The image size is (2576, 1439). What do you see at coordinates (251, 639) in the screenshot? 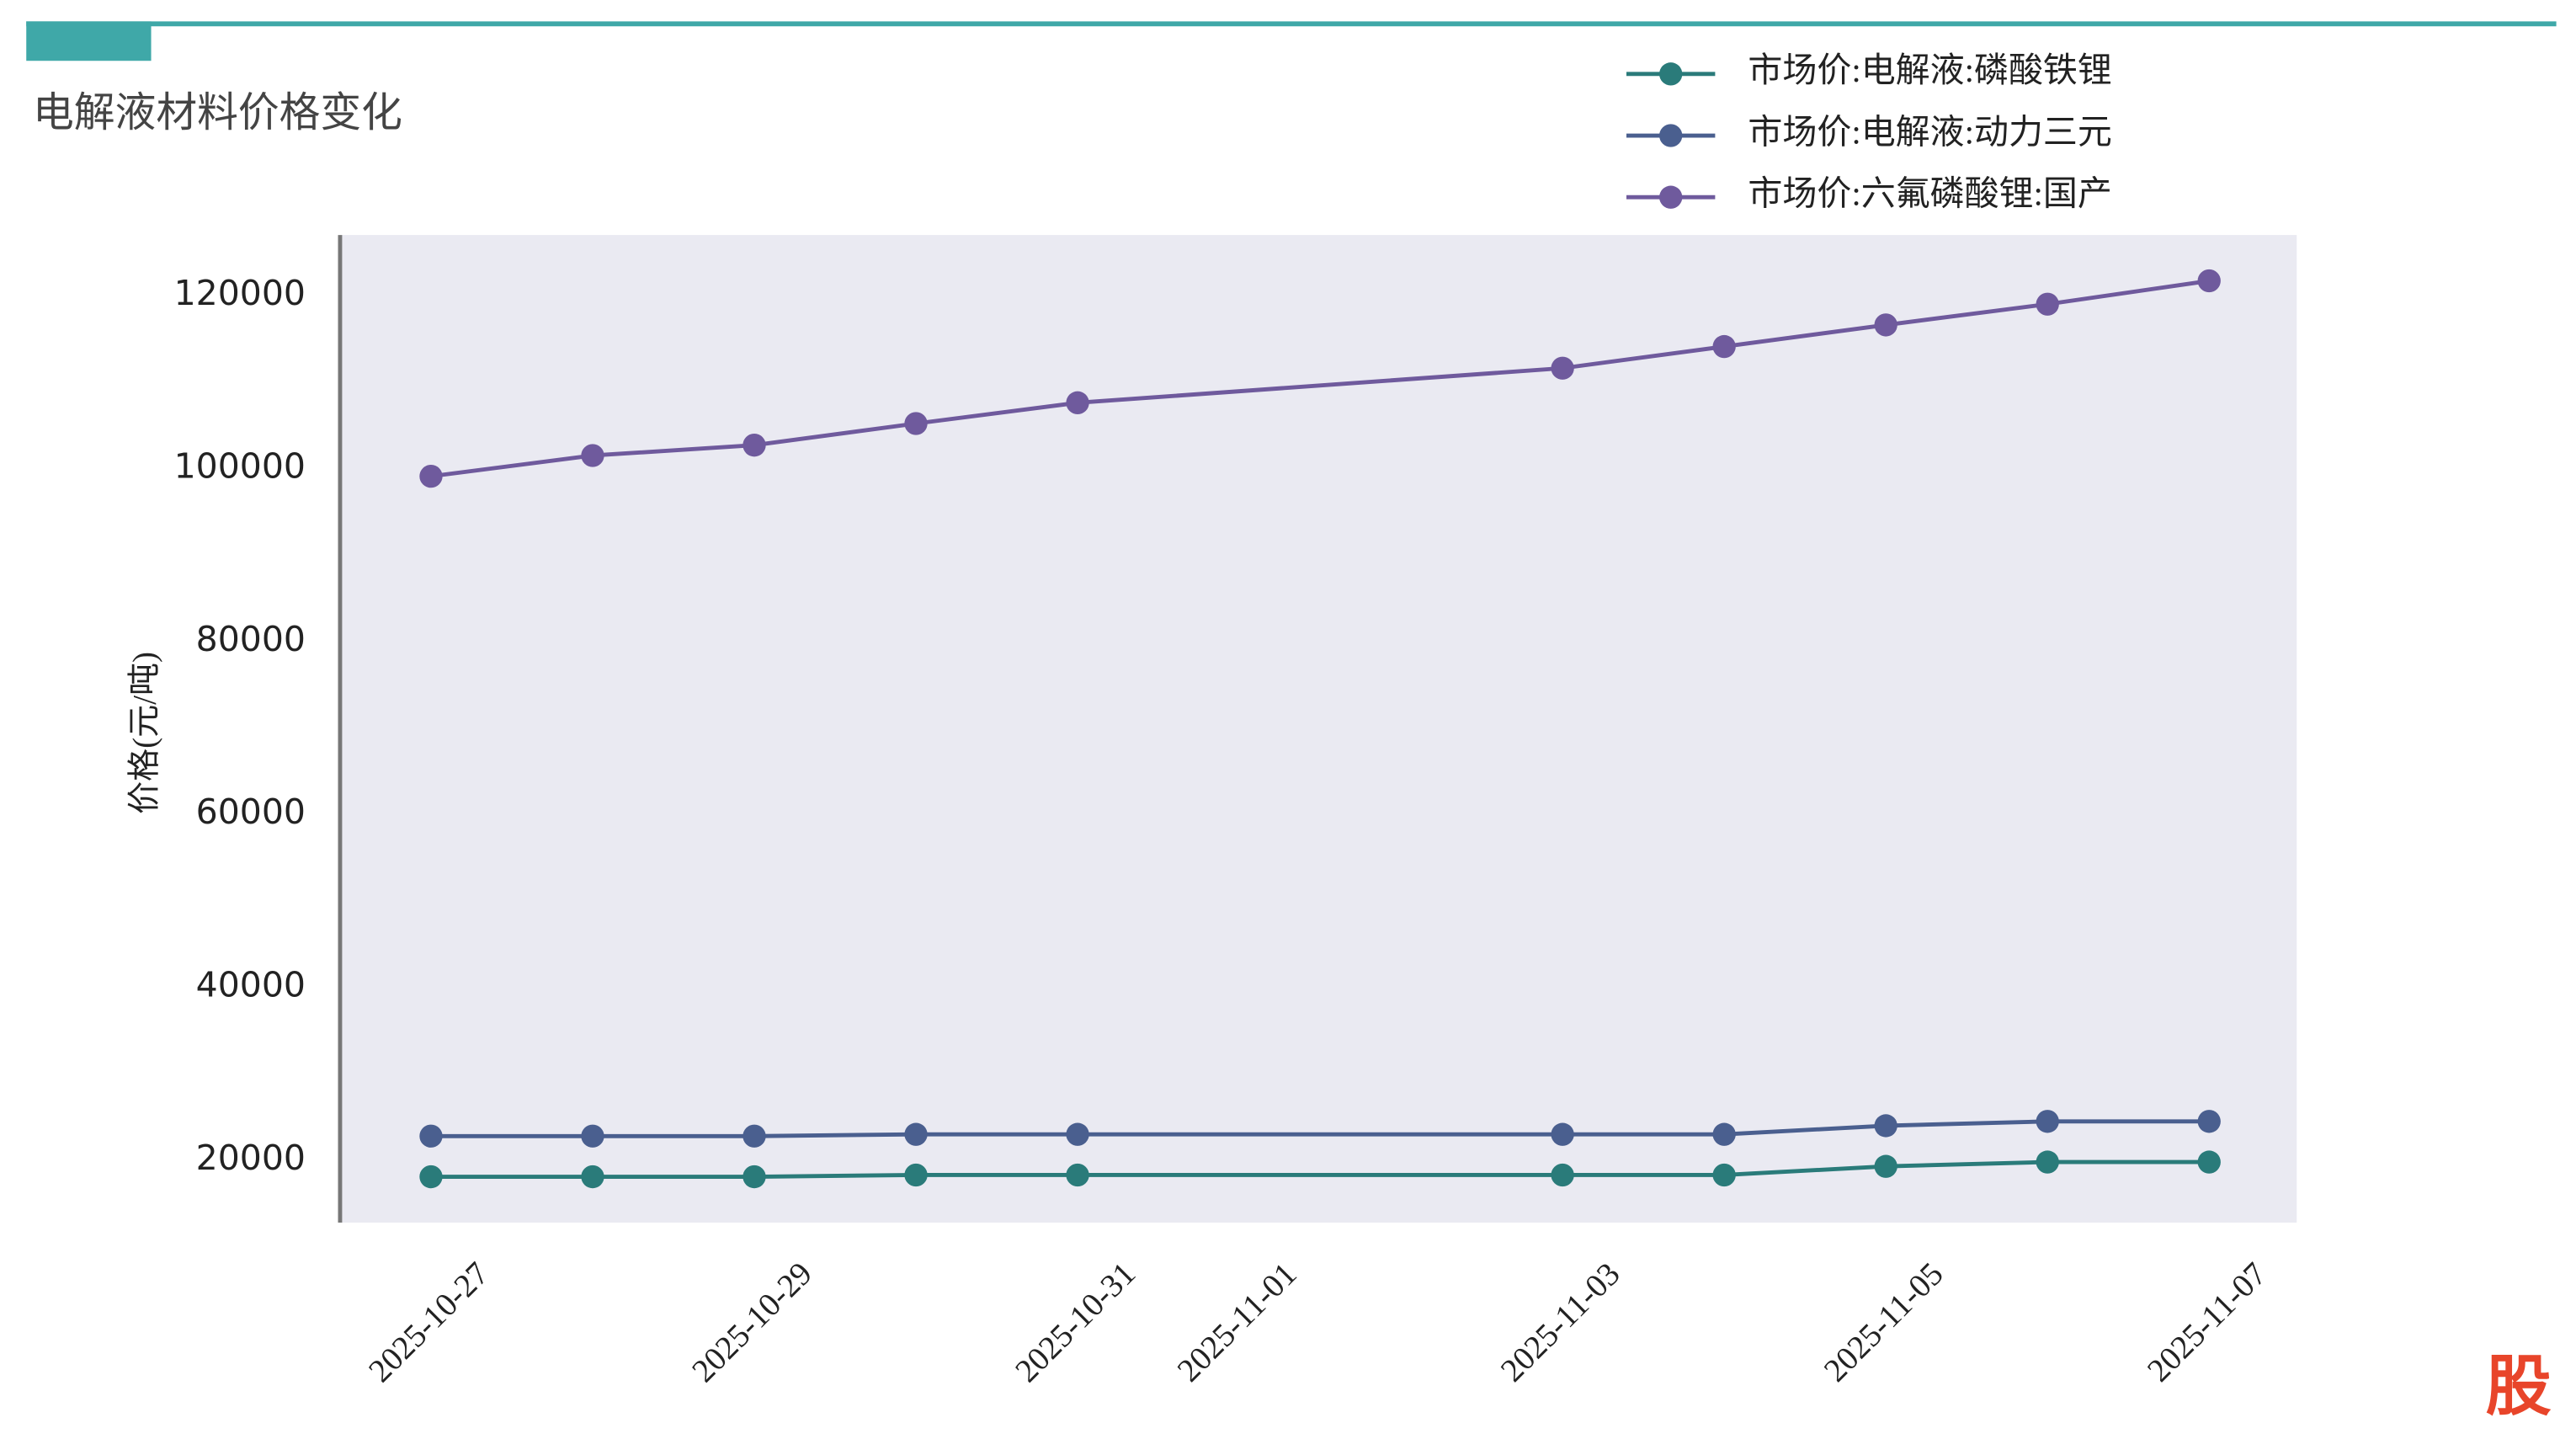
I see `y-tick-label: 80000` at bounding box center [251, 639].